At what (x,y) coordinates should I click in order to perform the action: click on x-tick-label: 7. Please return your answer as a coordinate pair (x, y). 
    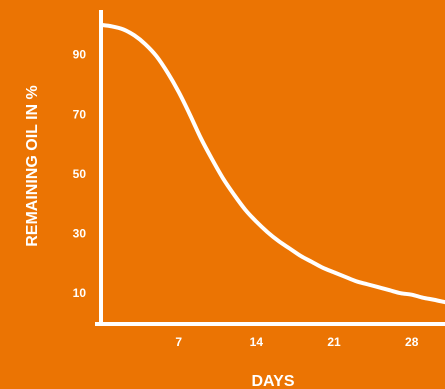
    Looking at the image, I should click on (178, 342).